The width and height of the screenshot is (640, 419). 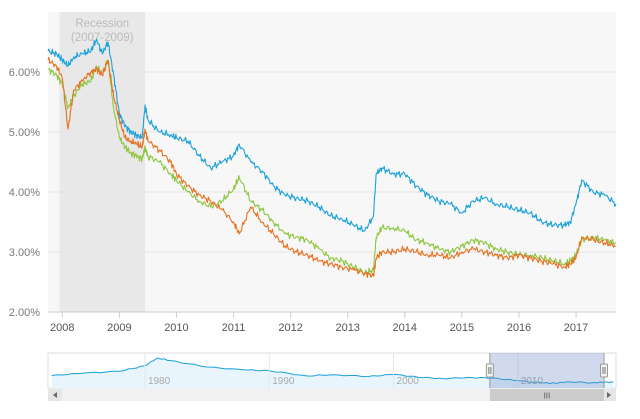 I want to click on scrollbar-thumb, so click(x=546, y=395).